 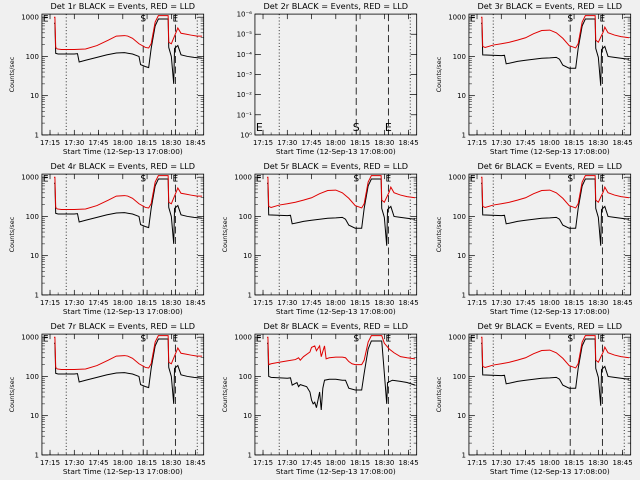 I want to click on panel-title: Det 5r BLACK = Events, RED = LLD, so click(x=336, y=166).